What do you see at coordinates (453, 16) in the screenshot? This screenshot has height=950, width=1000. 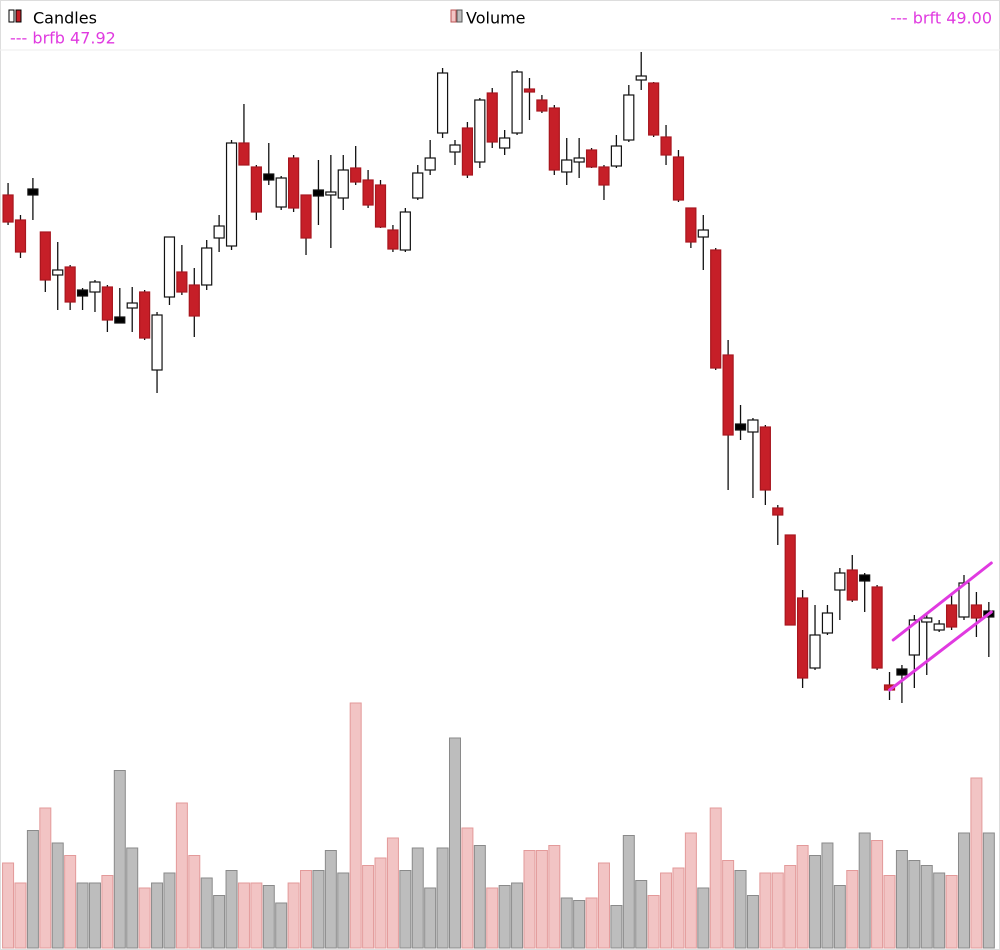 I see `legend-icon` at bounding box center [453, 16].